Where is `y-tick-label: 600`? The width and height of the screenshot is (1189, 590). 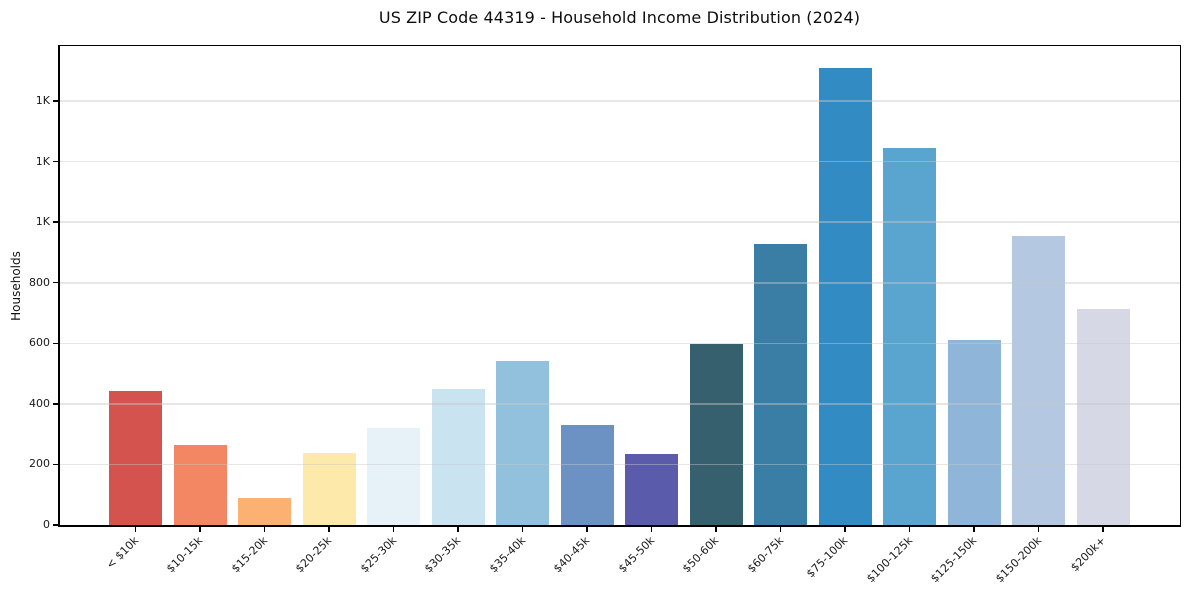 y-tick-label: 600 is located at coordinates (39, 343).